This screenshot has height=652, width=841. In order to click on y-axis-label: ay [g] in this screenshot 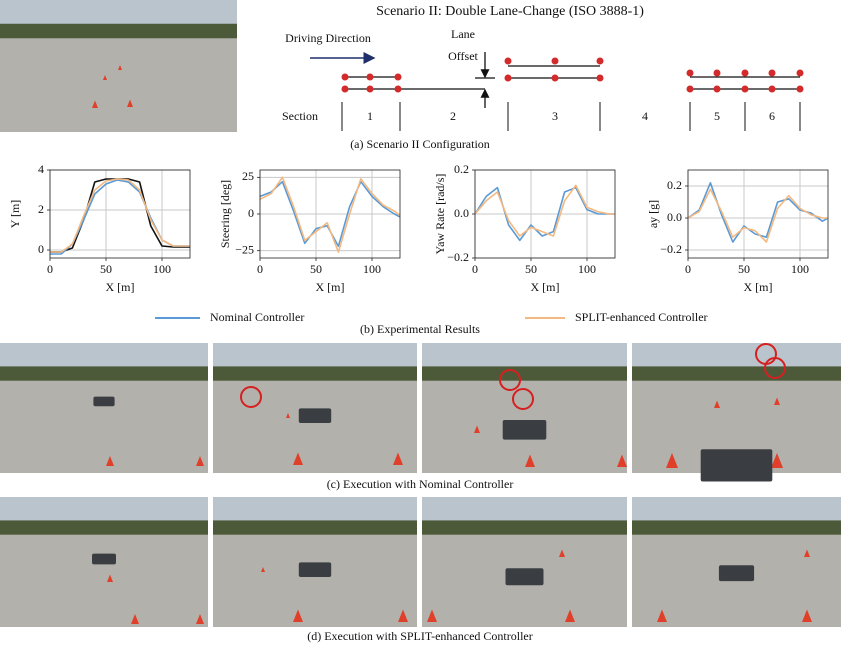, I will do `click(653, 214)`.